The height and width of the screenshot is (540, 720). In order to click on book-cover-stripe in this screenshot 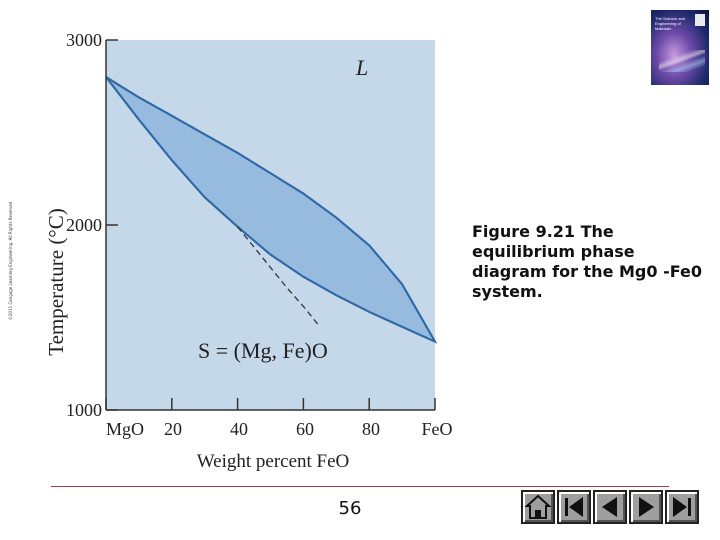, I will do `click(700, 20)`.